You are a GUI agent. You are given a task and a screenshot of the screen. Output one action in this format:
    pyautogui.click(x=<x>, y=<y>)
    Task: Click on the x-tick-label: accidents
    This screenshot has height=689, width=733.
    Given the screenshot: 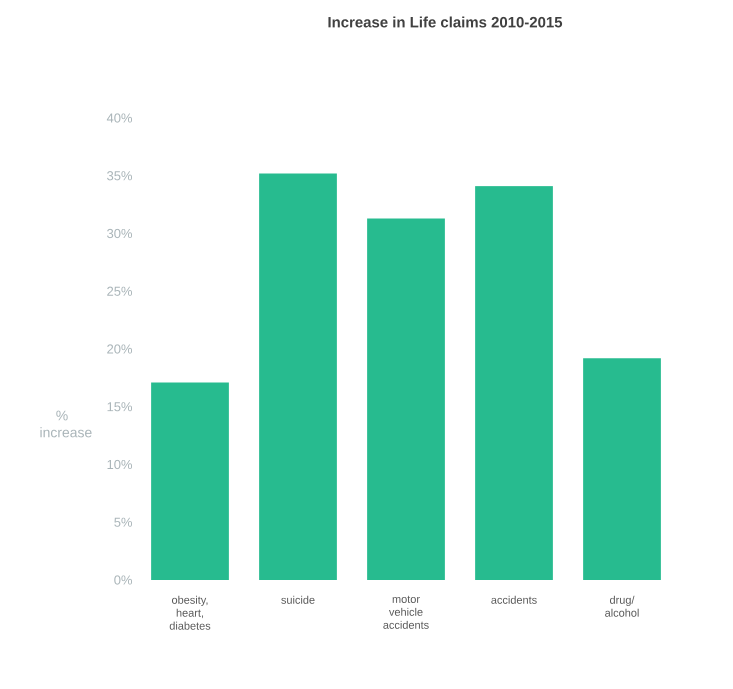 What is the action you would take?
    pyautogui.click(x=514, y=600)
    